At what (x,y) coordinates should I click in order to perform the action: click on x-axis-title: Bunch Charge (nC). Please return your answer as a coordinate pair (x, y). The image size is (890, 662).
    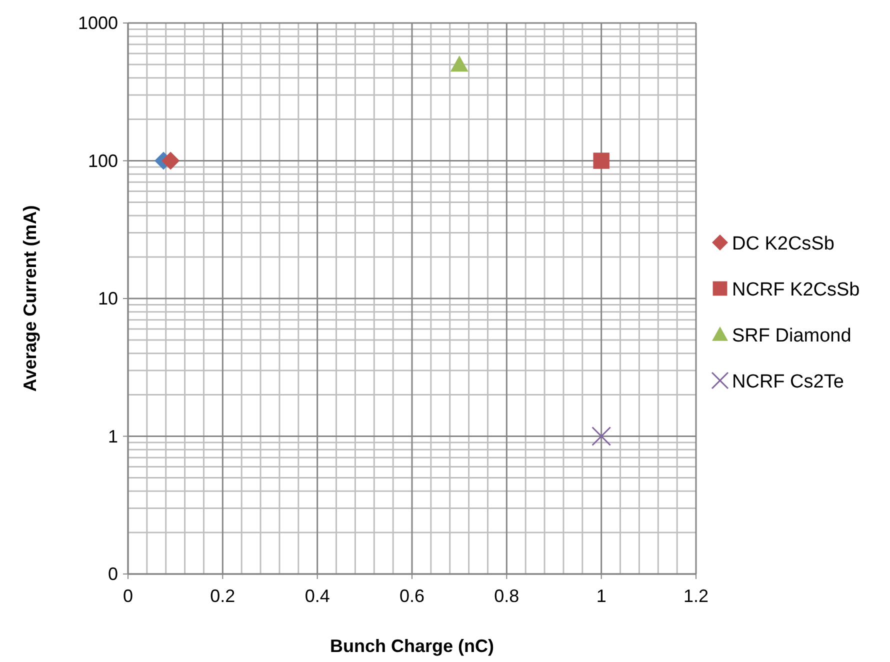
    Looking at the image, I should click on (412, 646).